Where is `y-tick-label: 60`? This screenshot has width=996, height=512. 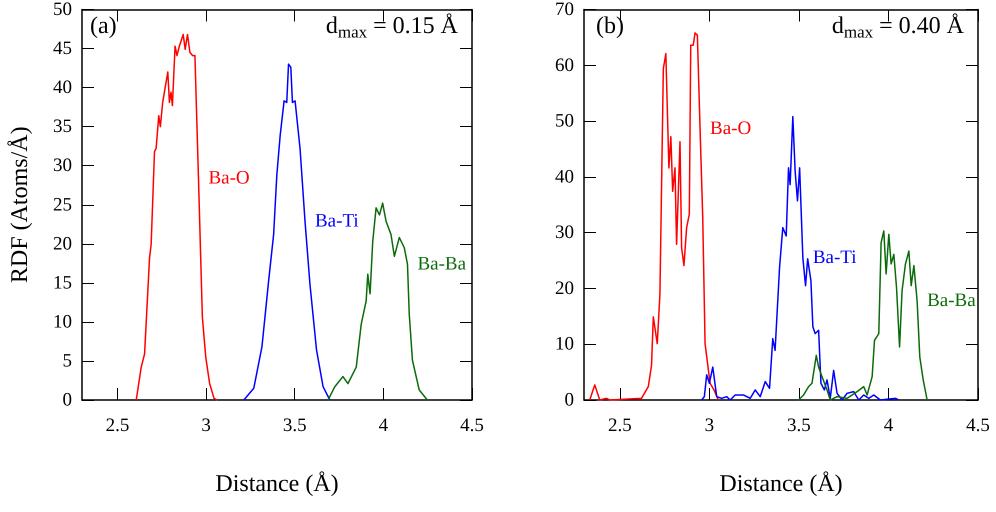
y-tick-label: 60 is located at coordinates (564, 65).